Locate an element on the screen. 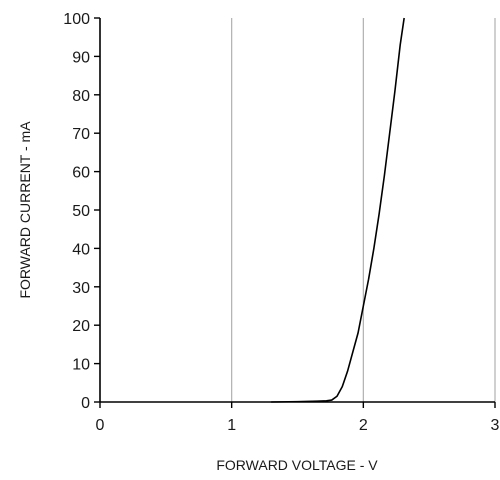 The height and width of the screenshot is (480, 500). y-tick-label: 10 is located at coordinates (81, 365).